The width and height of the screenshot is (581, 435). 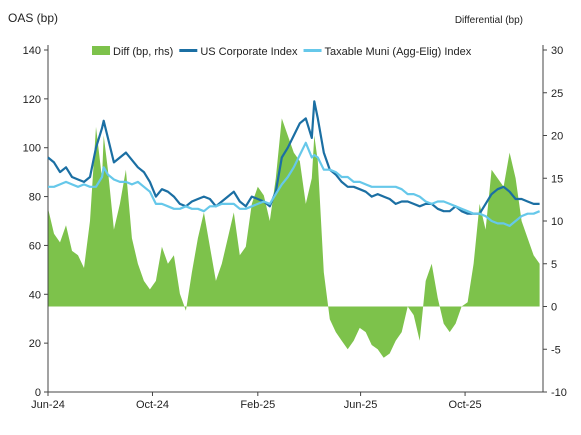 I want to click on left-tick-label: 100, so click(x=32, y=149).